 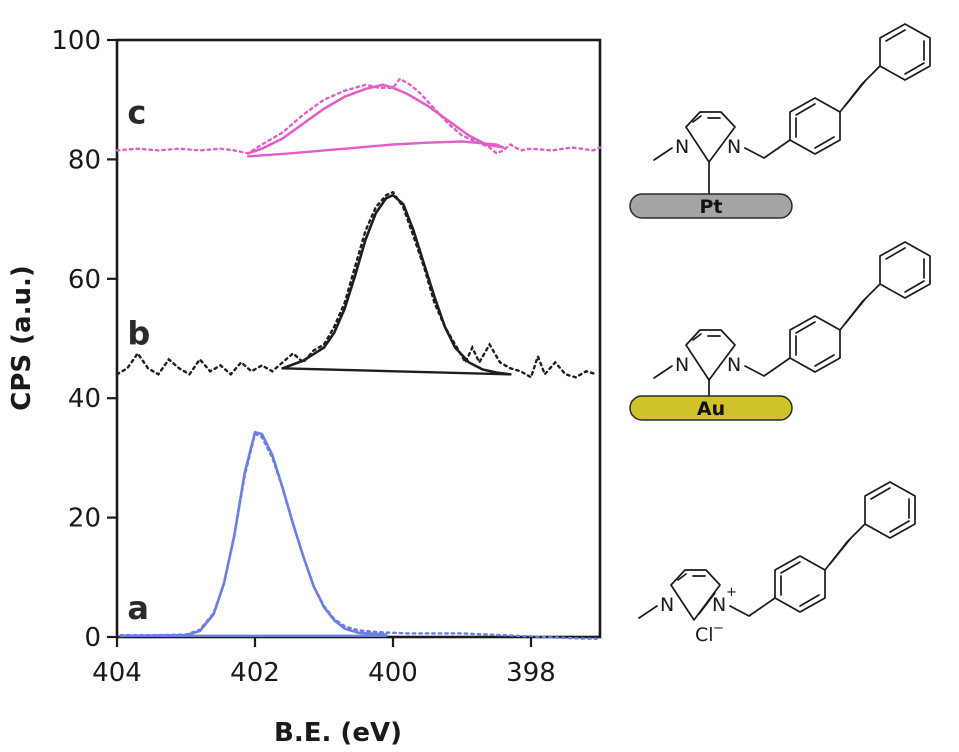 What do you see at coordinates (780, 121) in the screenshot?
I see `structure-pt-carbene: N N Pt` at bounding box center [780, 121].